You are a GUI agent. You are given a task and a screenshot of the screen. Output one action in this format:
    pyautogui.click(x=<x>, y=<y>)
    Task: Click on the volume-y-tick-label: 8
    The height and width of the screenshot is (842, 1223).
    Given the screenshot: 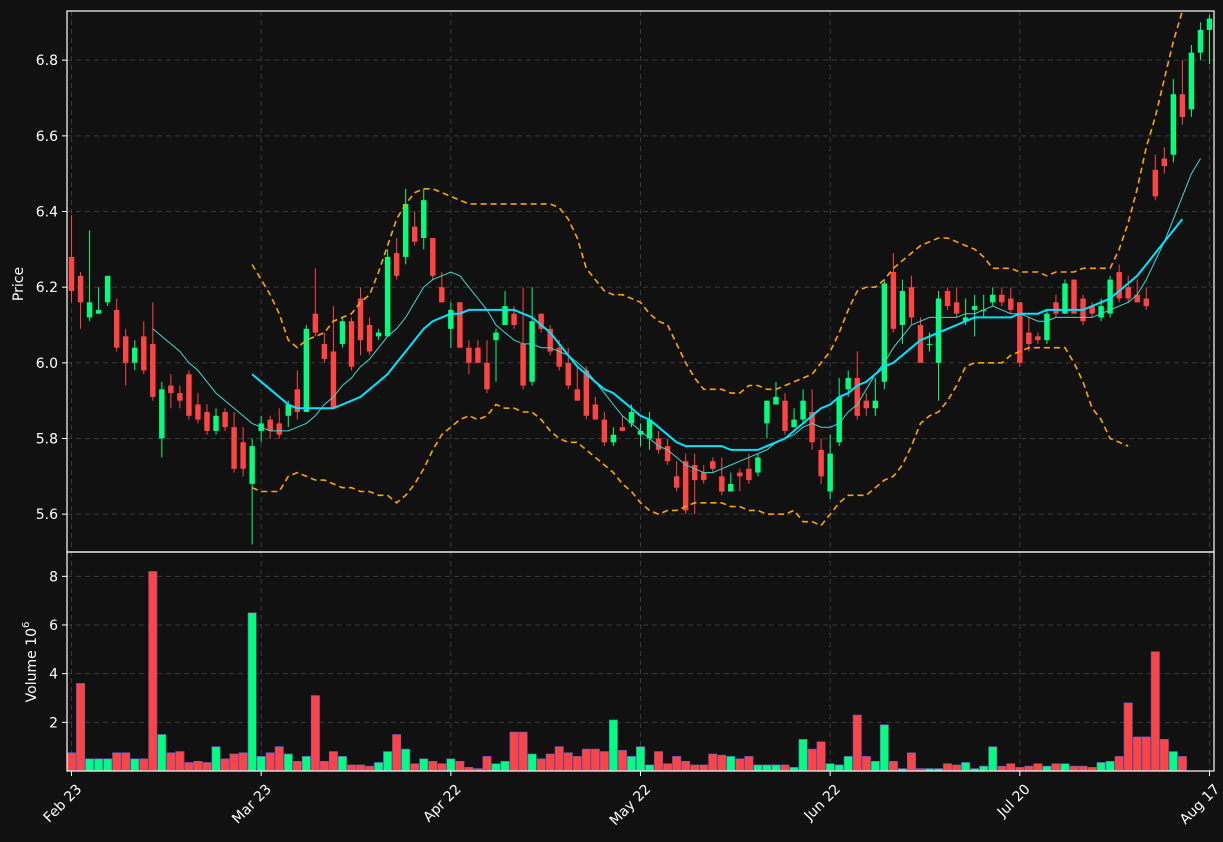 What is the action you would take?
    pyautogui.click(x=53, y=577)
    